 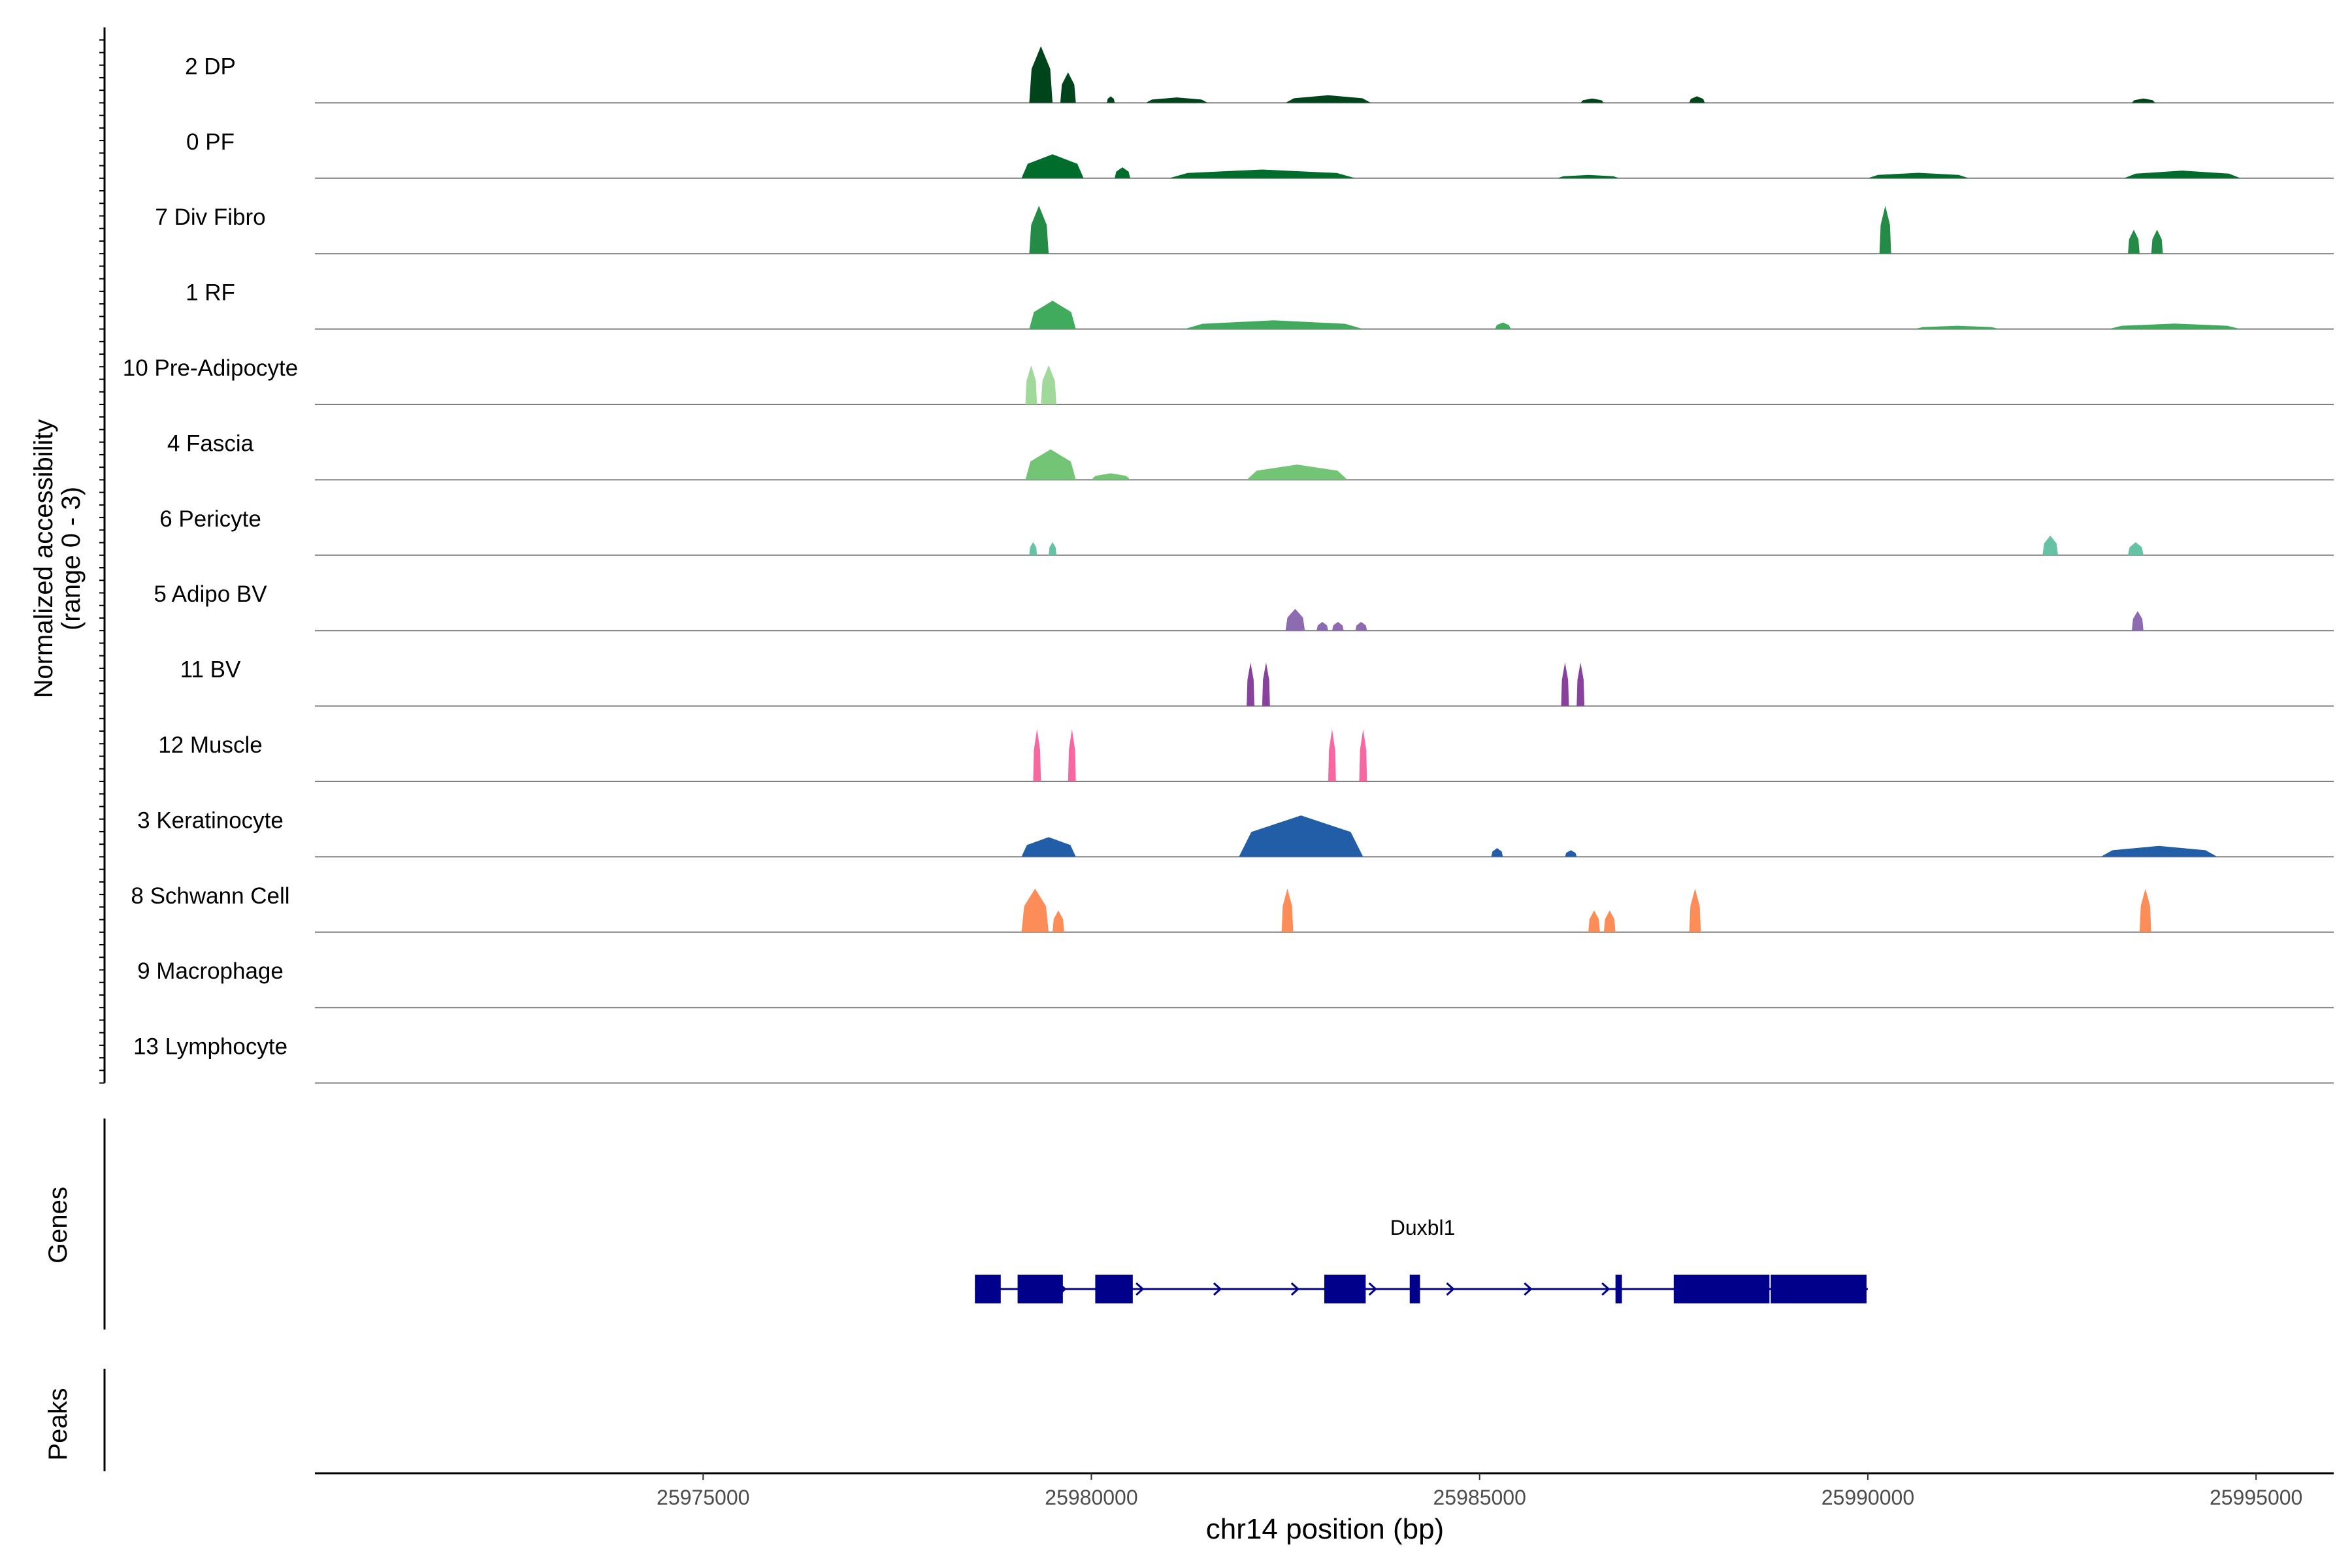 What do you see at coordinates (1423, 1227) in the screenshot?
I see `gene-name-label: Duxbl1` at bounding box center [1423, 1227].